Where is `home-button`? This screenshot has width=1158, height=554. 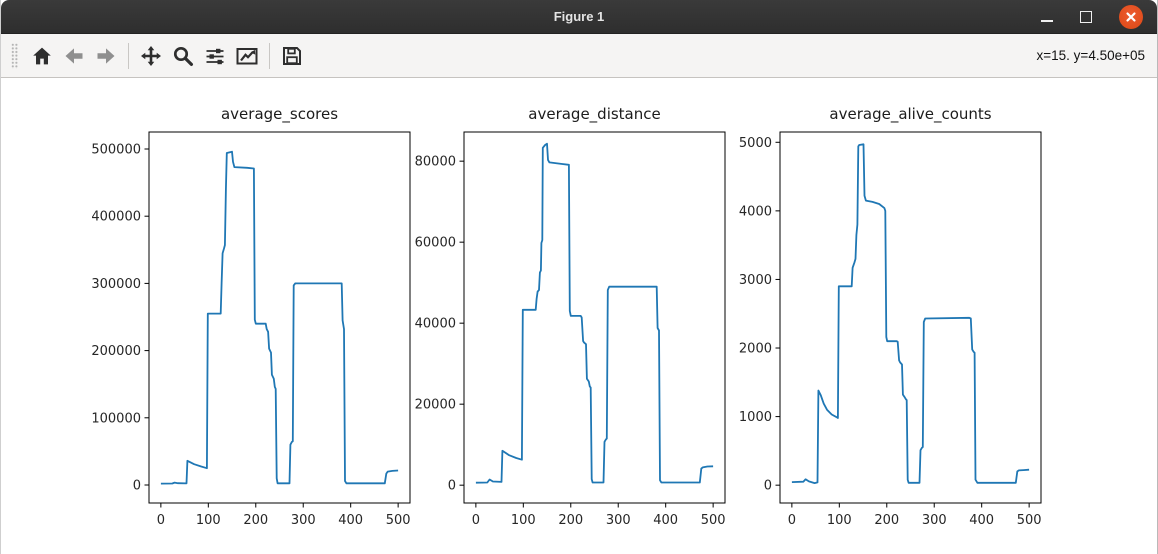
home-button is located at coordinates (42, 56).